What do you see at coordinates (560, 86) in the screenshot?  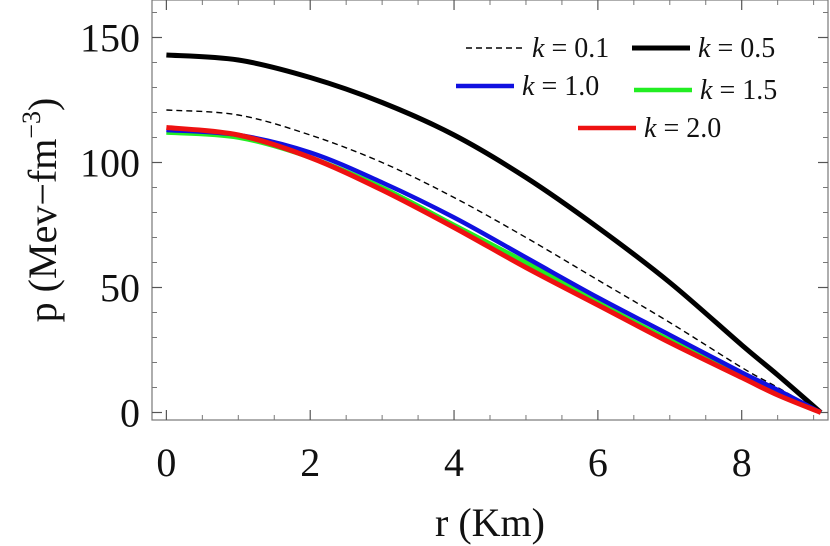 I see `legend-label-k-1-0: k = 1.0` at bounding box center [560, 86].